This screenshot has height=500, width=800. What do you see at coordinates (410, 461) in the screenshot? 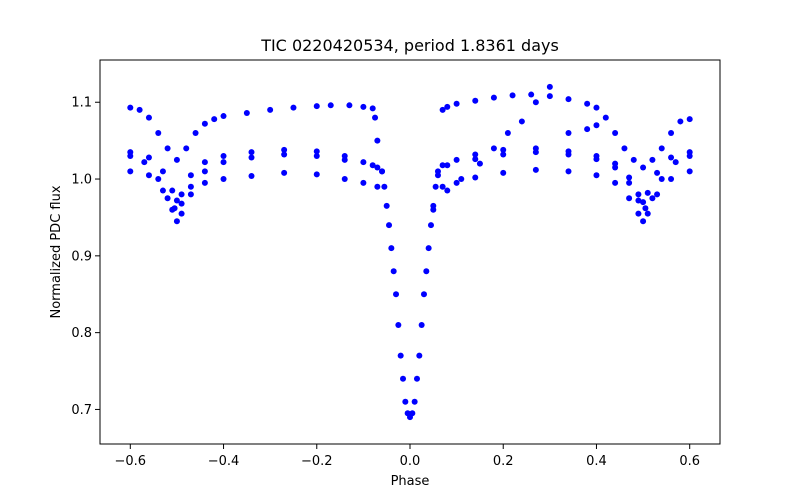
I see `x-tick-label: 0.0` at bounding box center [410, 461].